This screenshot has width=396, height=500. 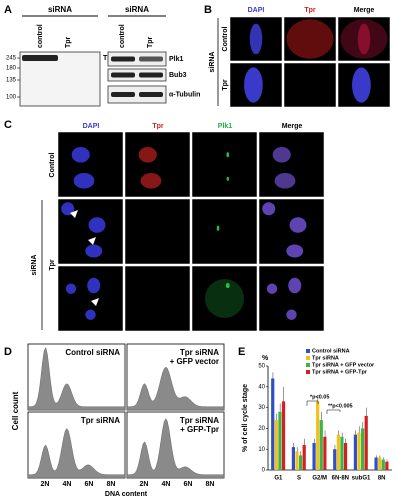 What do you see at coordinates (212, 61) in the screenshot?
I see `rotated-label: siRNA` at bounding box center [212, 61].